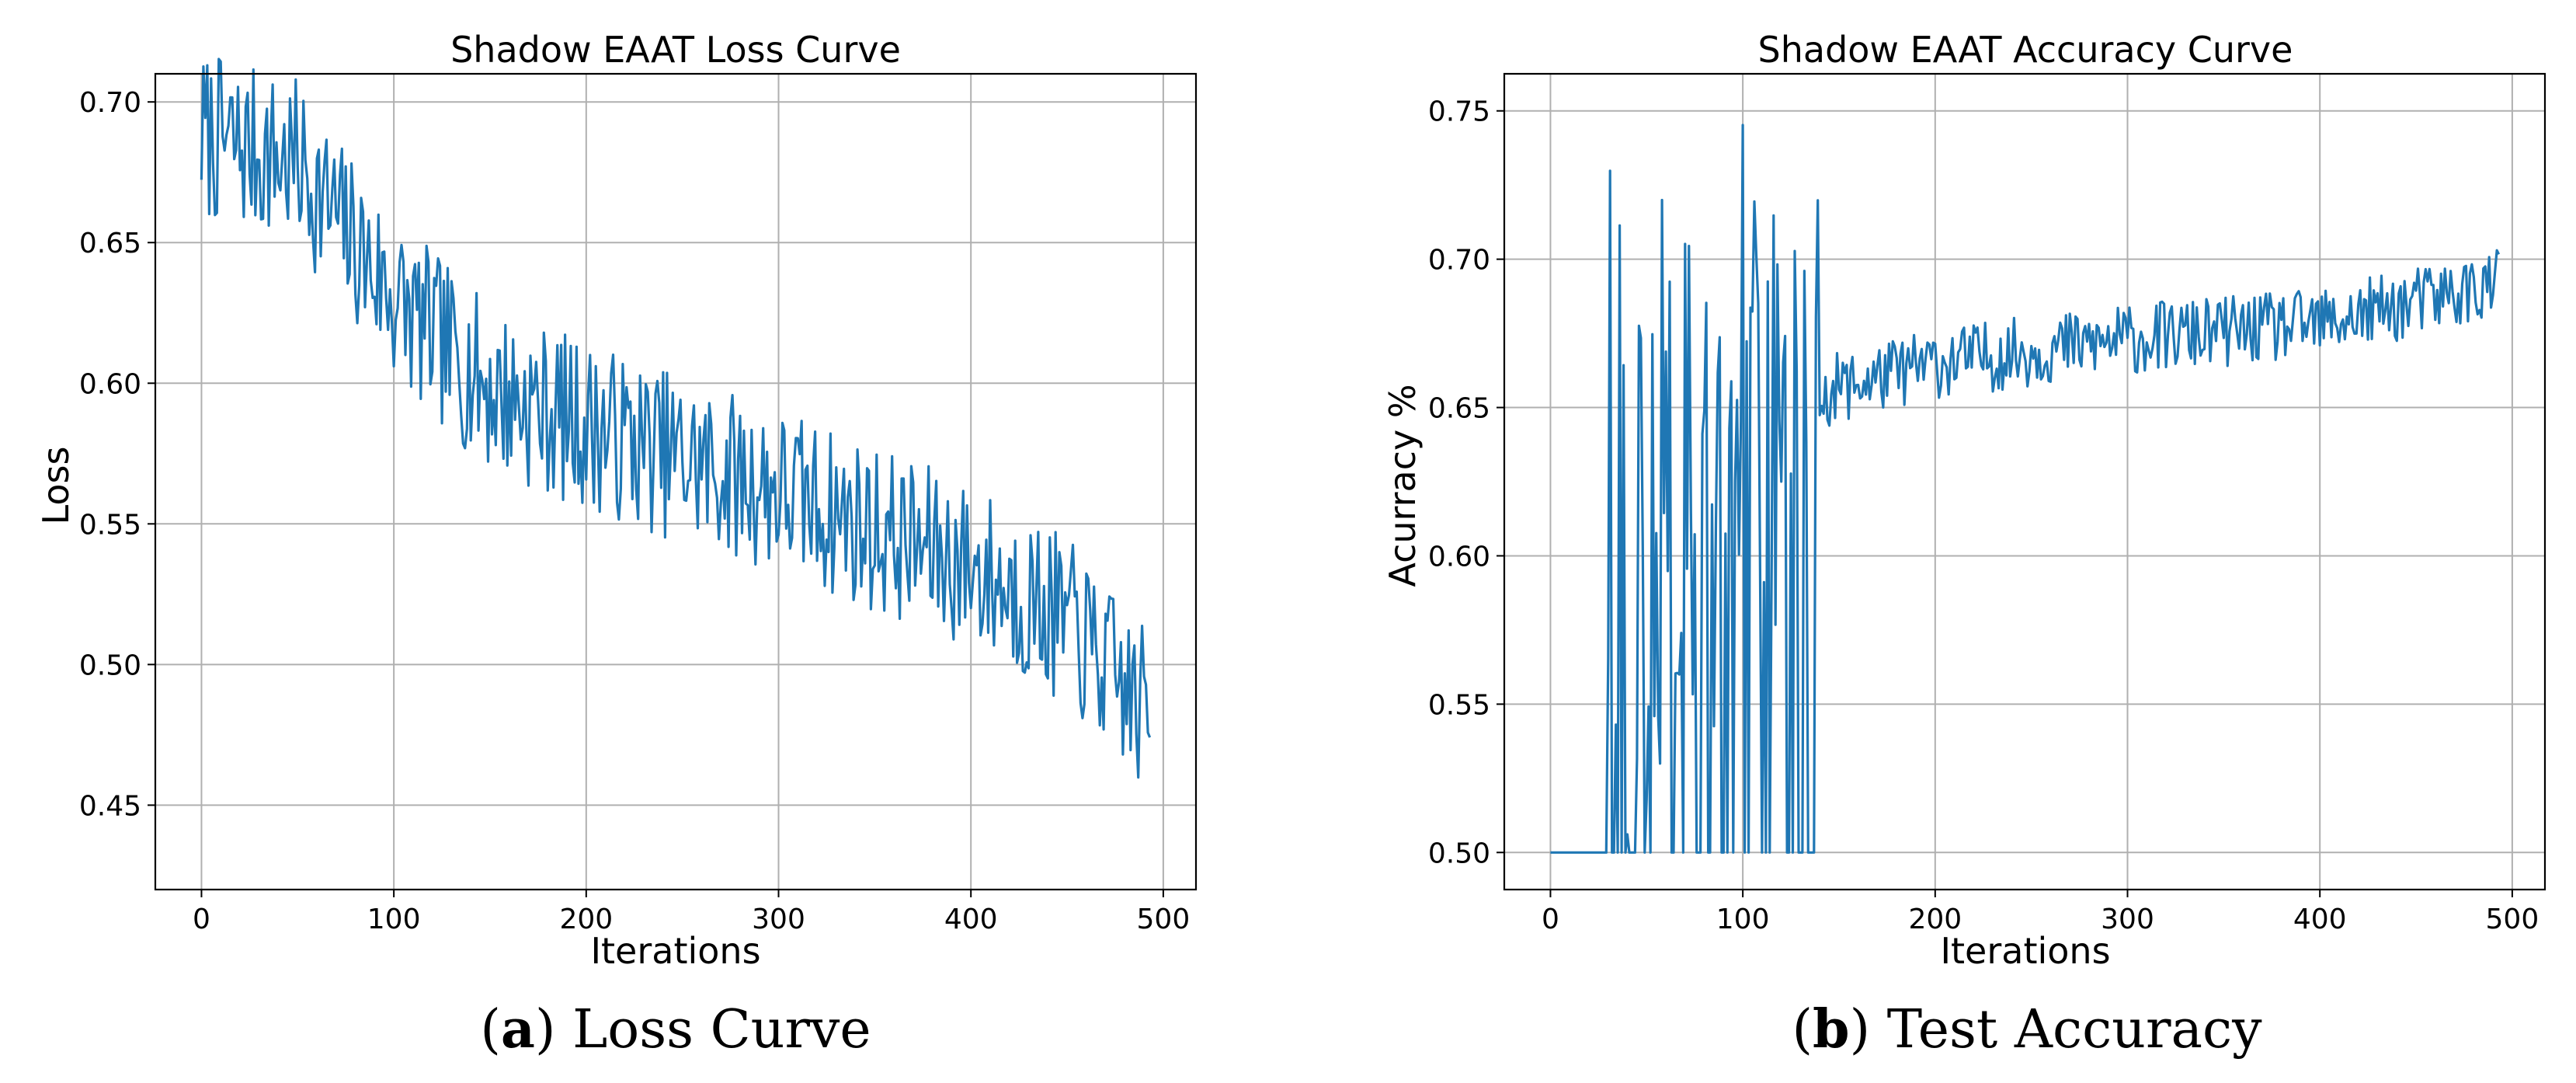 The width and height of the screenshot is (2576, 1083). I want to click on accuracy-chart-ytick-label: 0.60, so click(1459, 557).